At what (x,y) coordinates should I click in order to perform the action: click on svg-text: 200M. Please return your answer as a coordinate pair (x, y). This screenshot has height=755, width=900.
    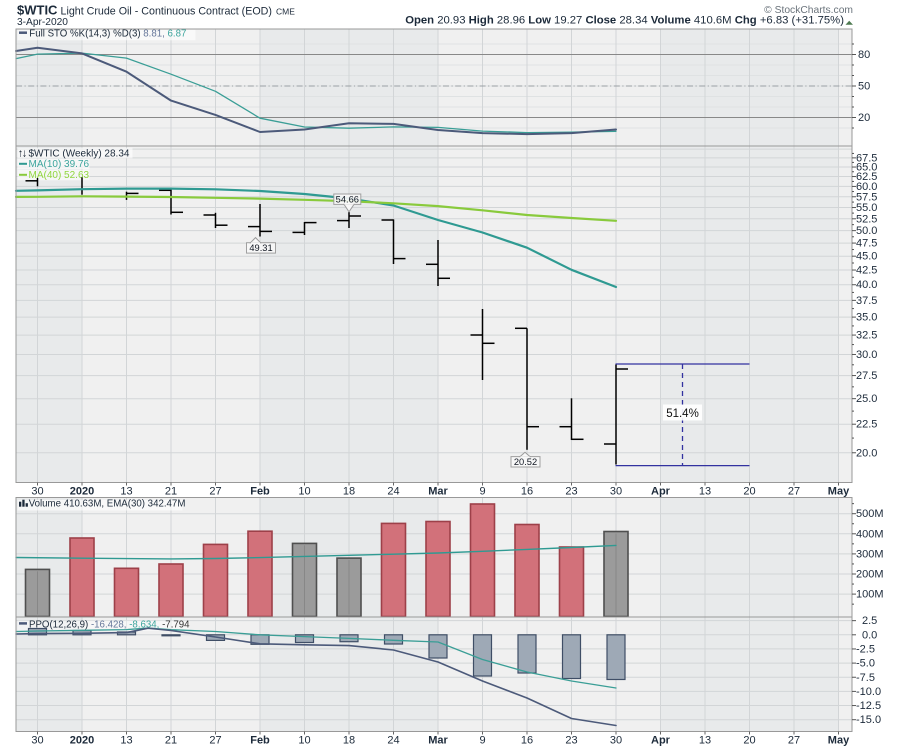
    Looking at the image, I should click on (870, 575).